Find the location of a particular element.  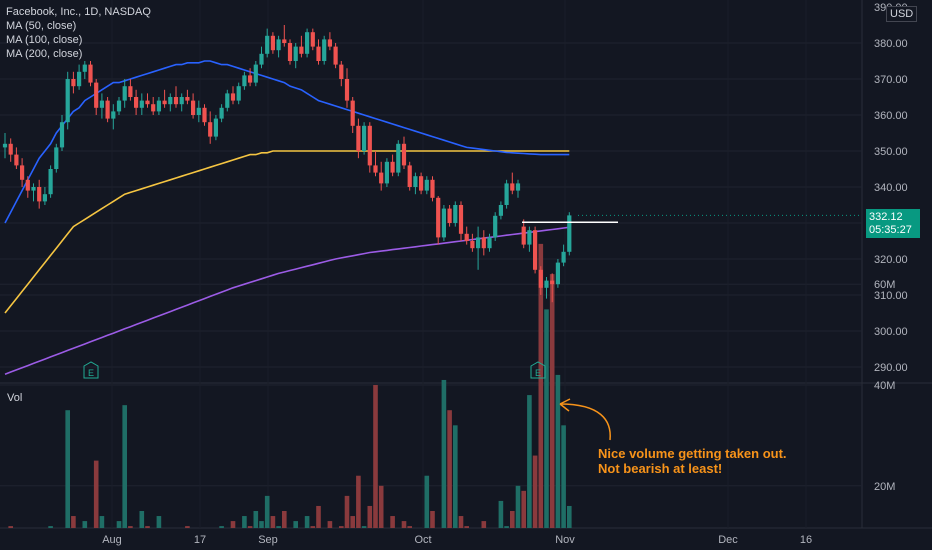

time-tick-label: Dec is located at coordinates (728, 540).